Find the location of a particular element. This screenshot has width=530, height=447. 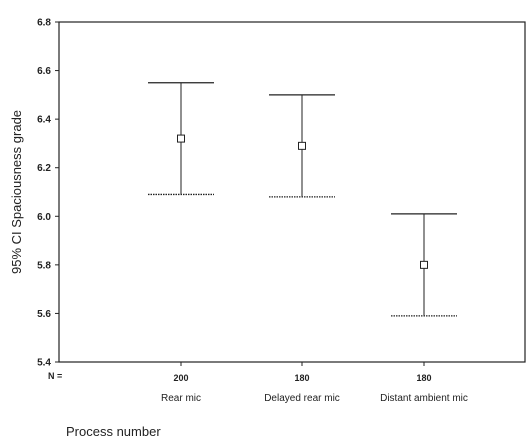

n-count-label: 200 is located at coordinates (180, 378).